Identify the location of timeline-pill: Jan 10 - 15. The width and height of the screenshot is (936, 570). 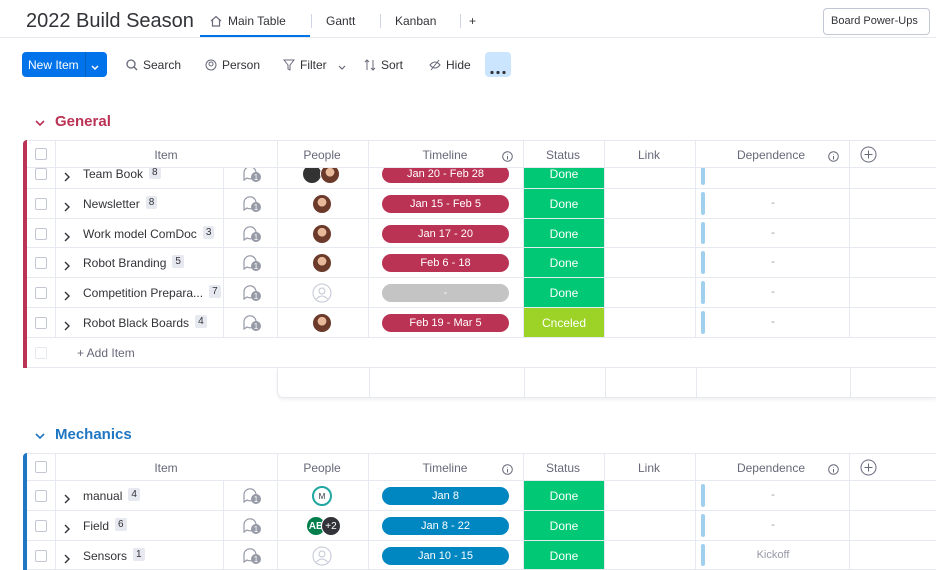
(445, 555).